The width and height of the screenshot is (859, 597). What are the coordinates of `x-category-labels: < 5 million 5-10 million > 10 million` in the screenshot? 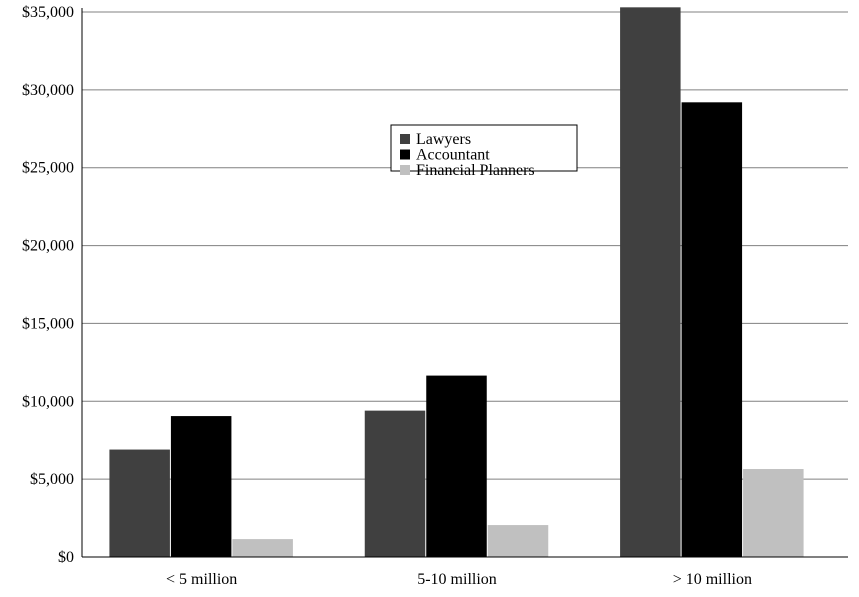 It's located at (459, 579).